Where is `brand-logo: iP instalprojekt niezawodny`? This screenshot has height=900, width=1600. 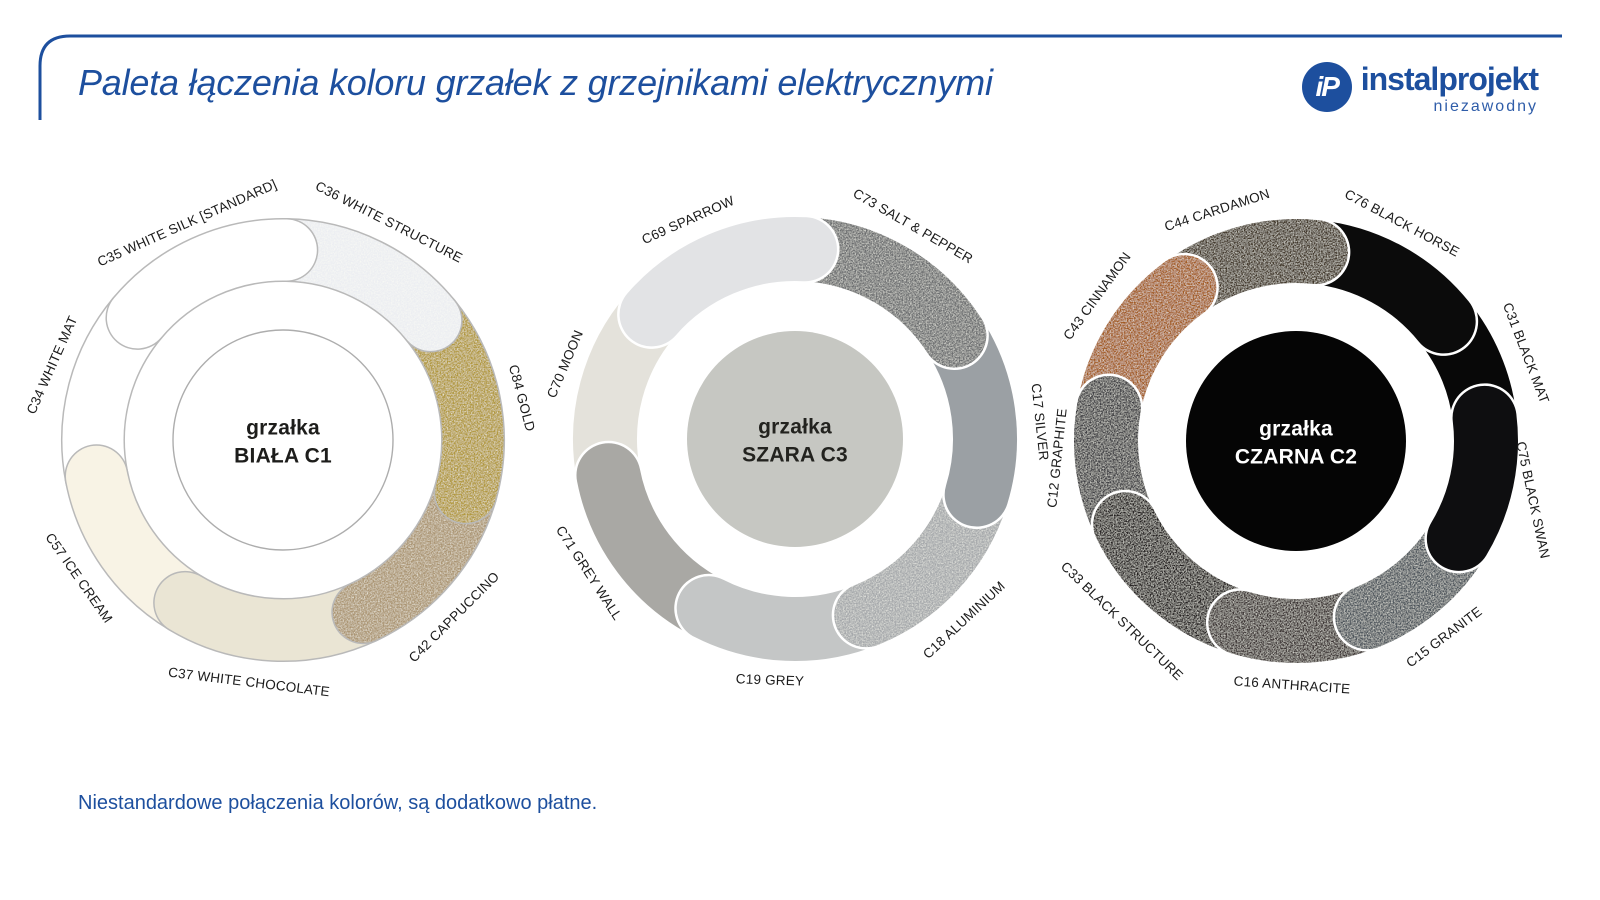 brand-logo: iP instalprojekt niezawodny is located at coordinates (1420, 88).